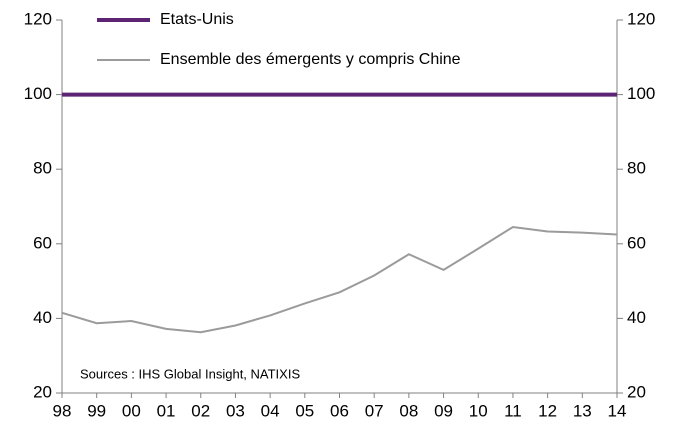 The image size is (673, 430). I want to click on x-tick-label: 05, so click(304, 410).